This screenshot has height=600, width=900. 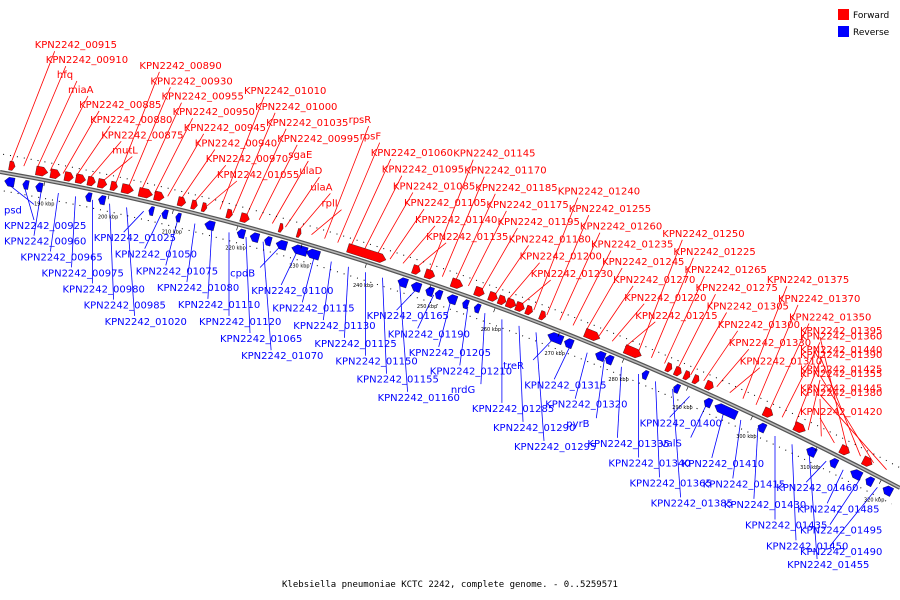 What do you see at coordinates (808, 280) in the screenshot?
I see `forward-gene-label: KPN2242_01375` at bounding box center [808, 280].